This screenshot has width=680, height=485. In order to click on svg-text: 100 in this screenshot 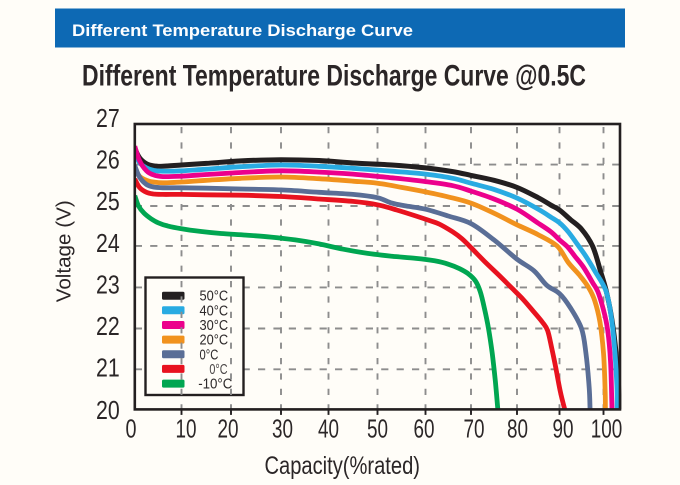, I will do `click(607, 429)`.